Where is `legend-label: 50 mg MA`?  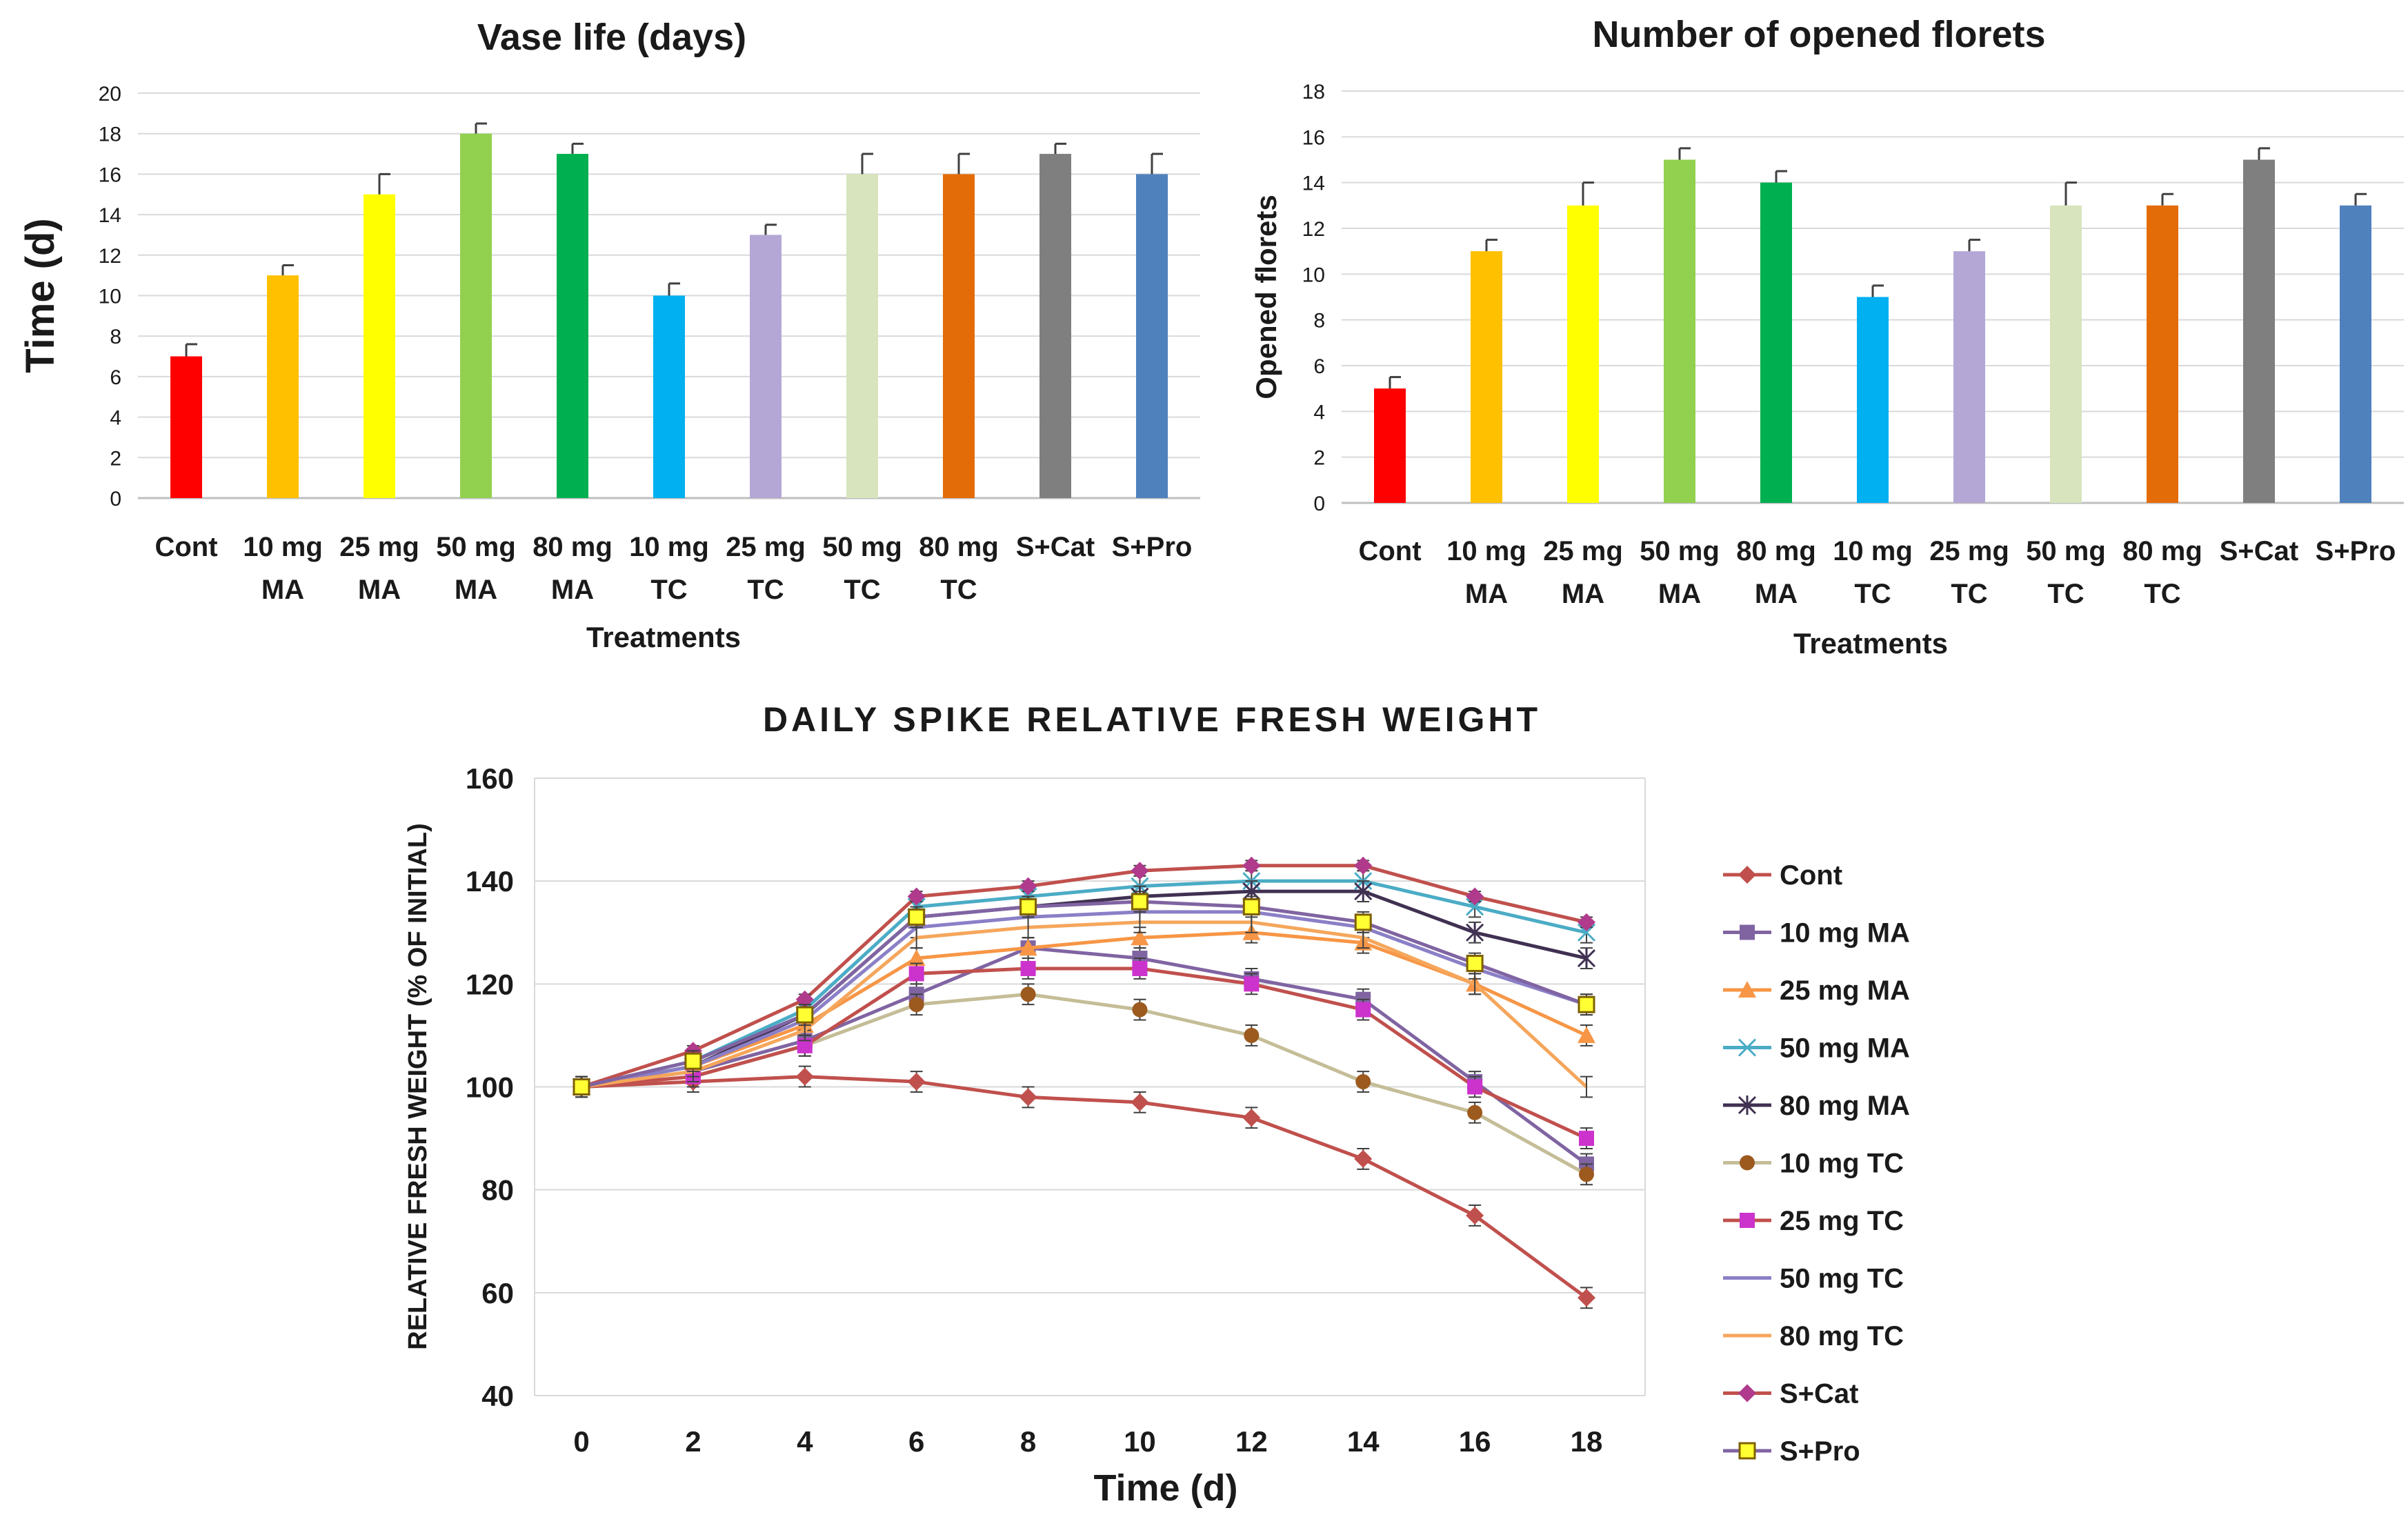 legend-label: 50 mg MA is located at coordinates (1845, 1048).